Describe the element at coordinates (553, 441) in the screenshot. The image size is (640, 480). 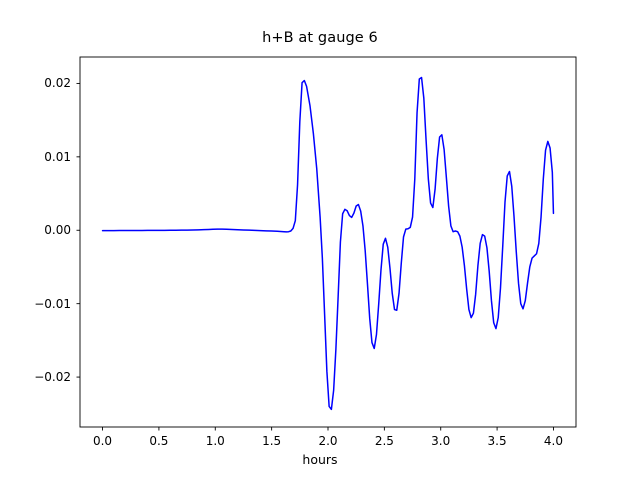
I see `x-tick-label: 4.0` at that location.